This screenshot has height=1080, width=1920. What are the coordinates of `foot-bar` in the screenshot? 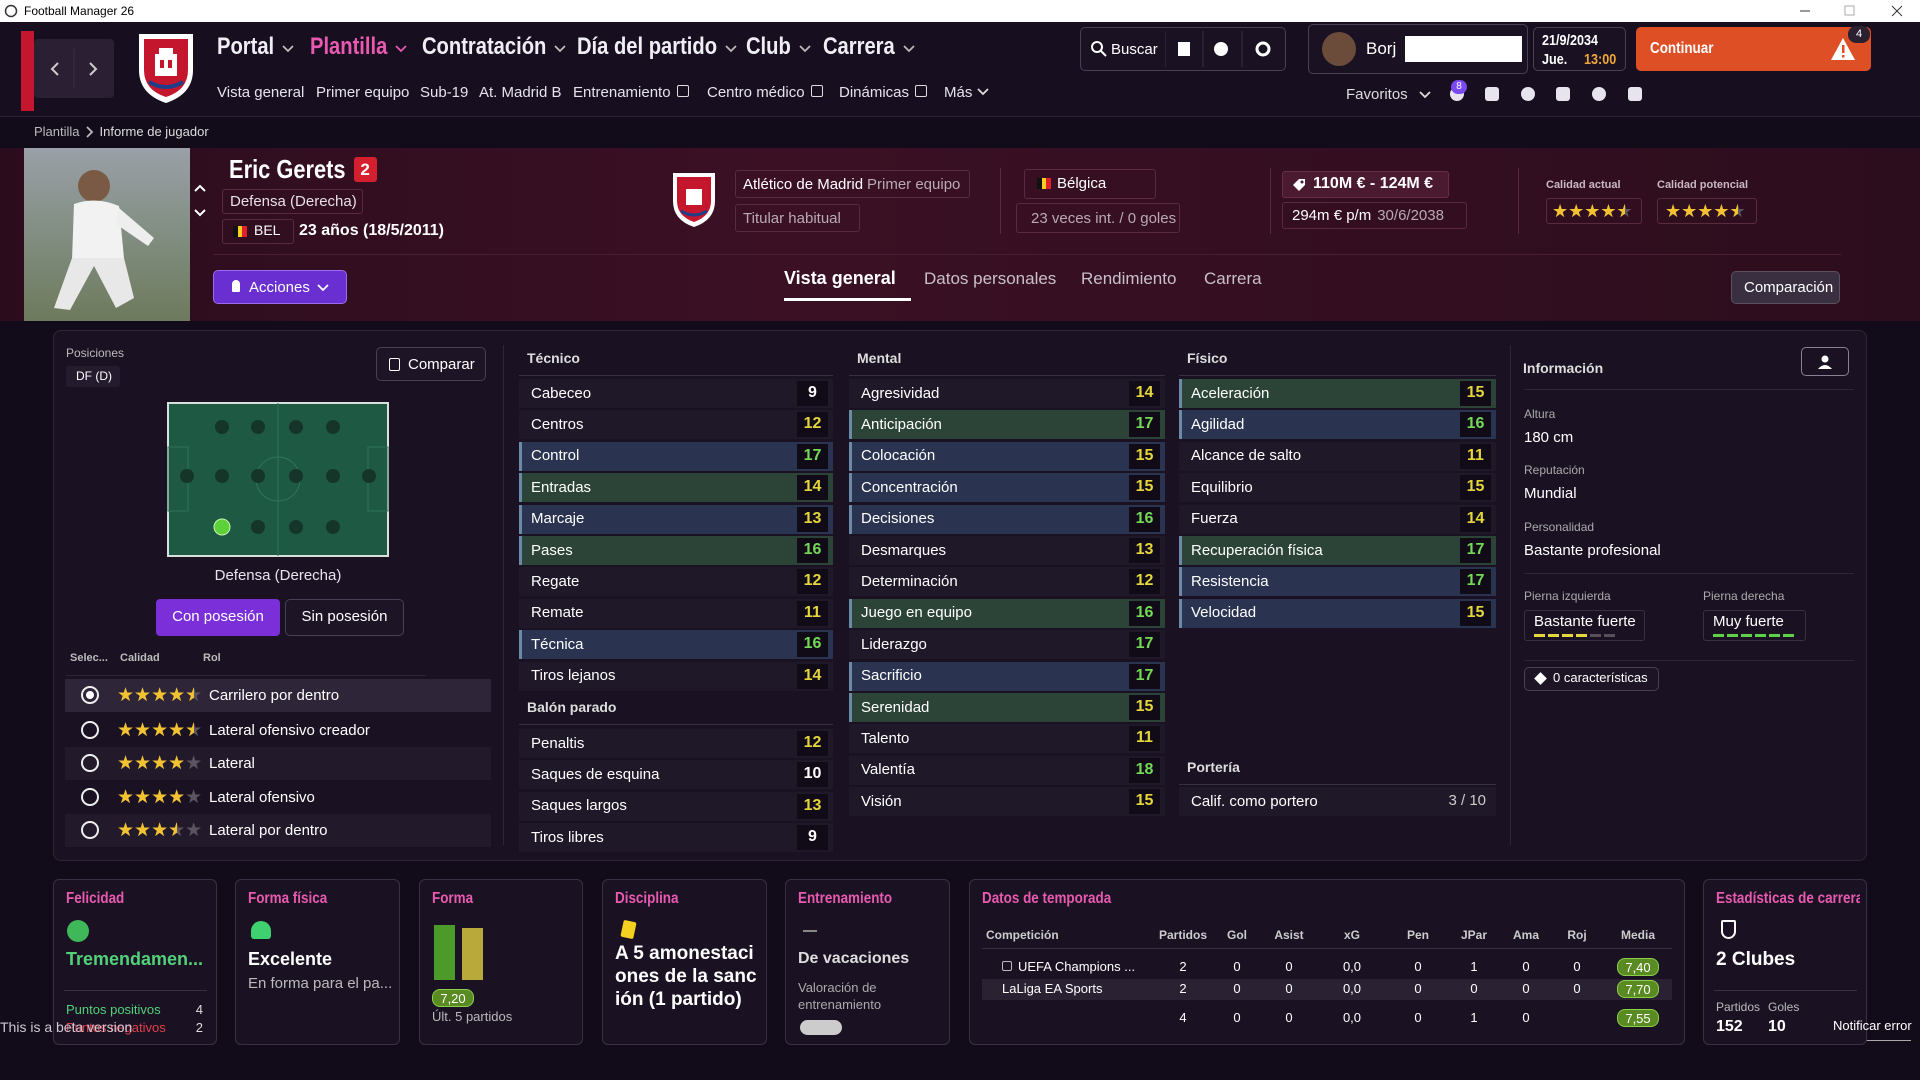 It's located at (1718, 635).